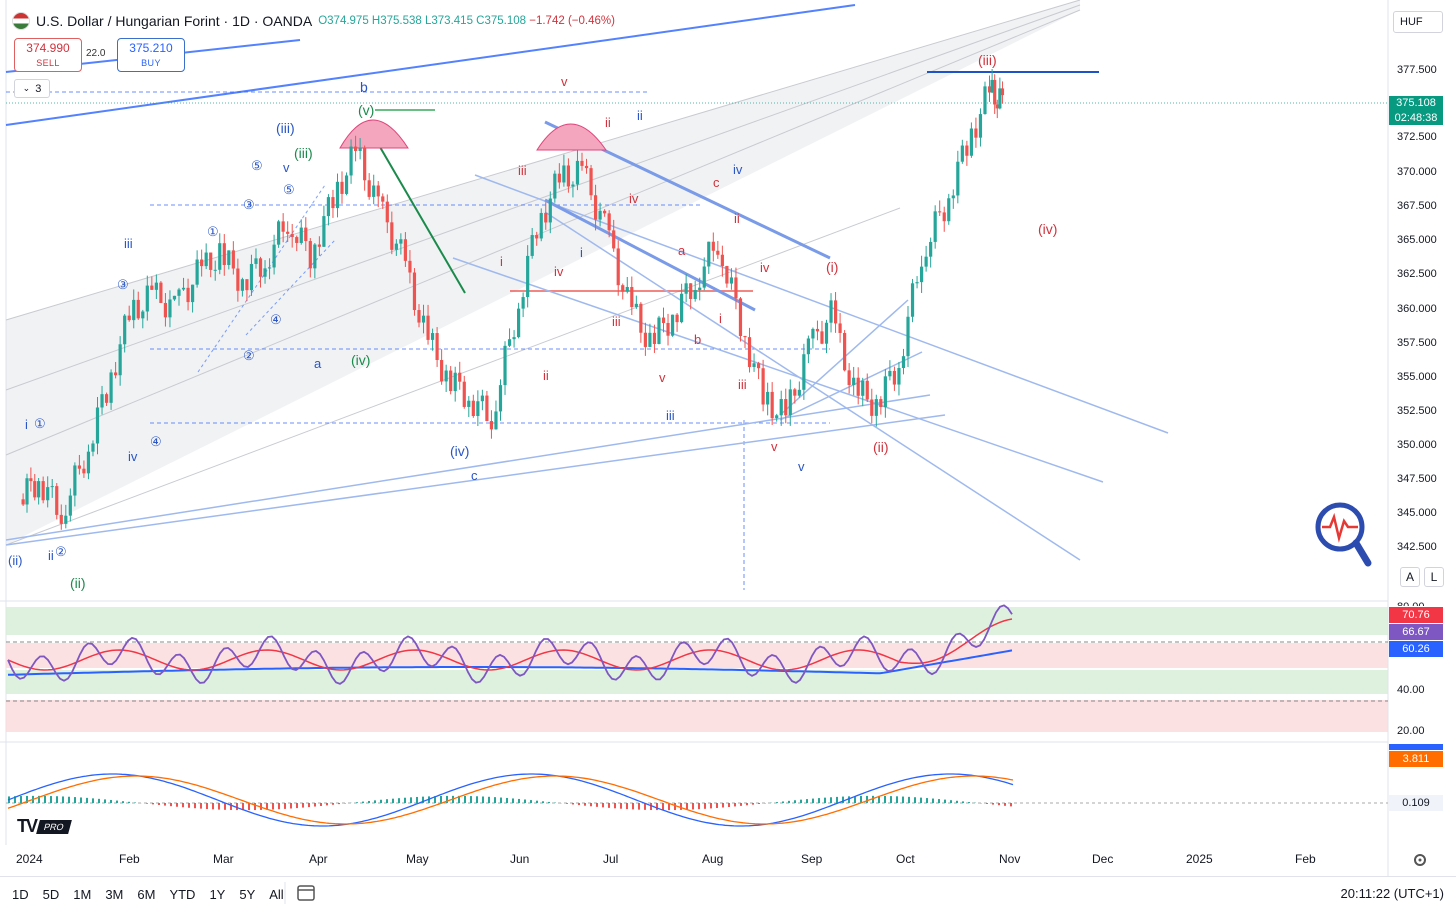 Image resolution: width=1456 pixels, height=912 pixels. What do you see at coordinates (32, 88) in the screenshot?
I see `indicators-toggle: ⌄ 3` at bounding box center [32, 88].